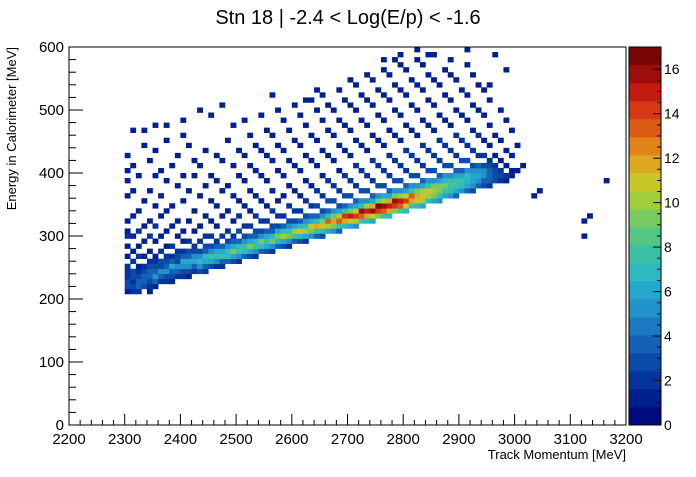  I want to click on y-tick-label: 0, so click(60, 425).